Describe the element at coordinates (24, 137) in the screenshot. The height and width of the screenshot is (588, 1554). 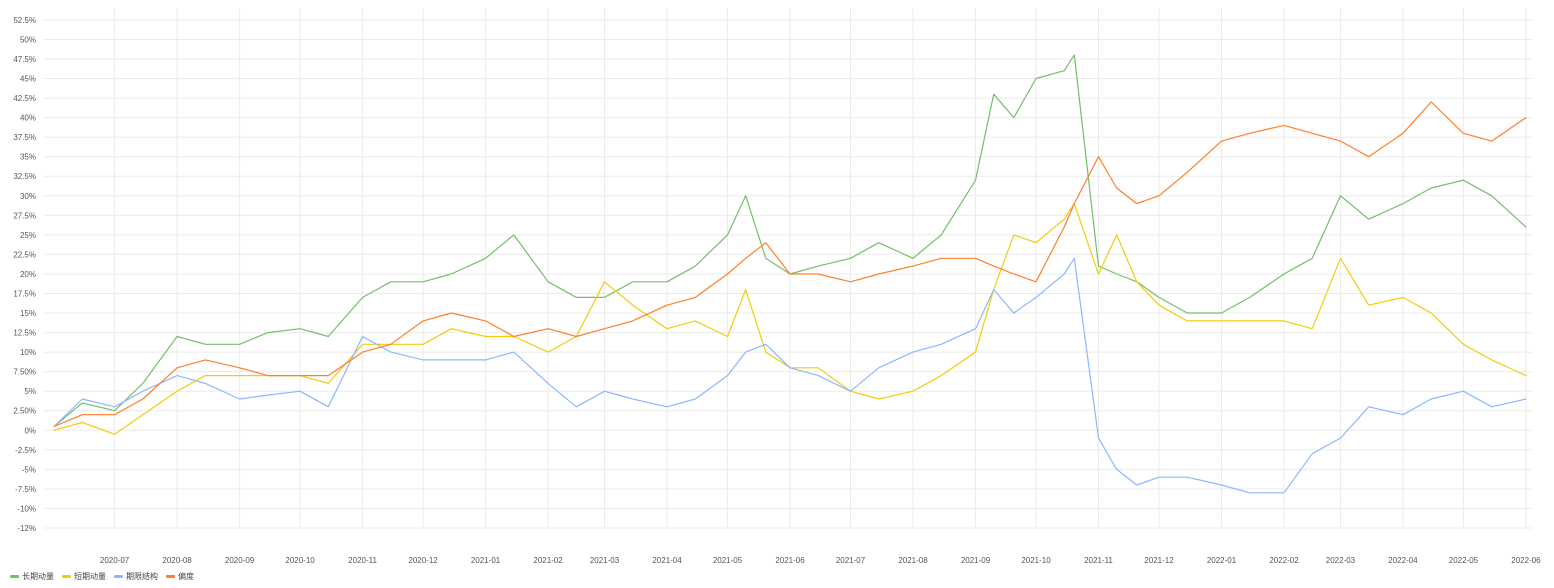
I see `y-tick-label: 37.5%` at that location.